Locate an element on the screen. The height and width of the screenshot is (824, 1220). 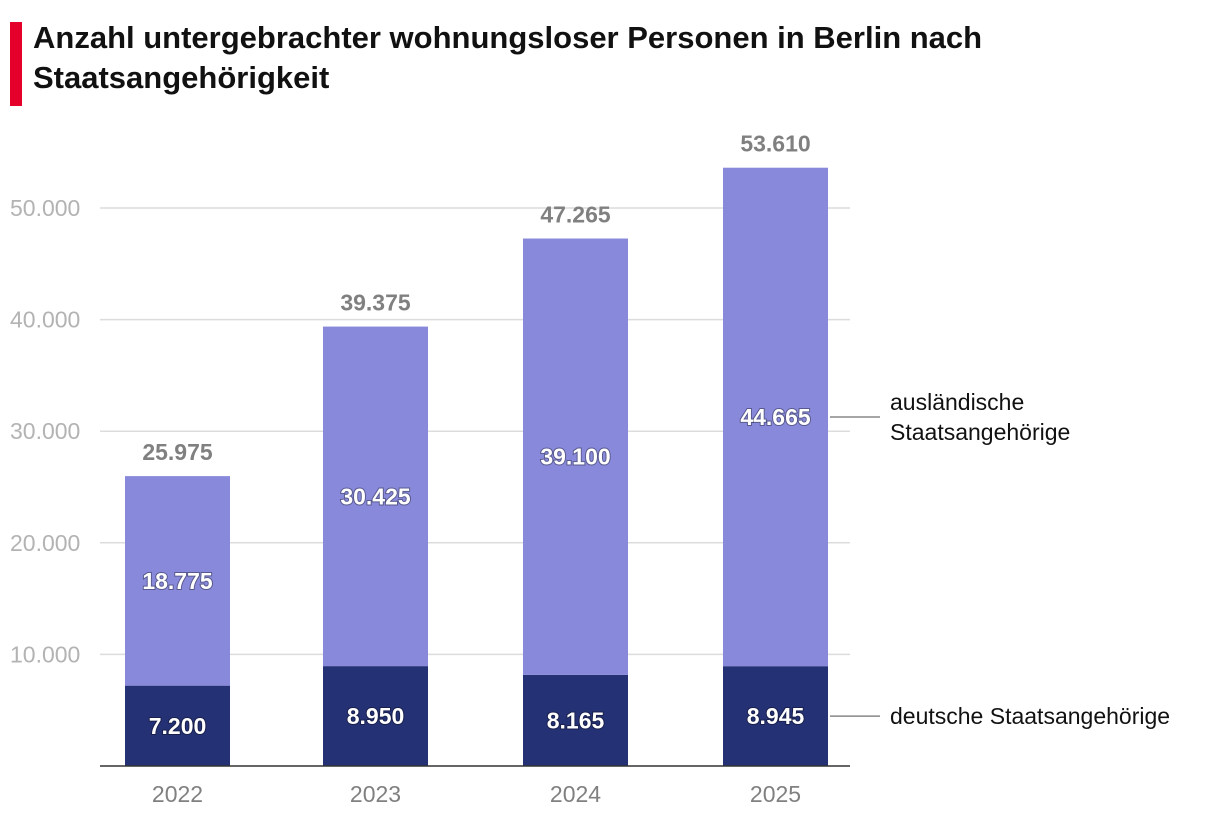
data-label: 44.665 is located at coordinates (775, 417).